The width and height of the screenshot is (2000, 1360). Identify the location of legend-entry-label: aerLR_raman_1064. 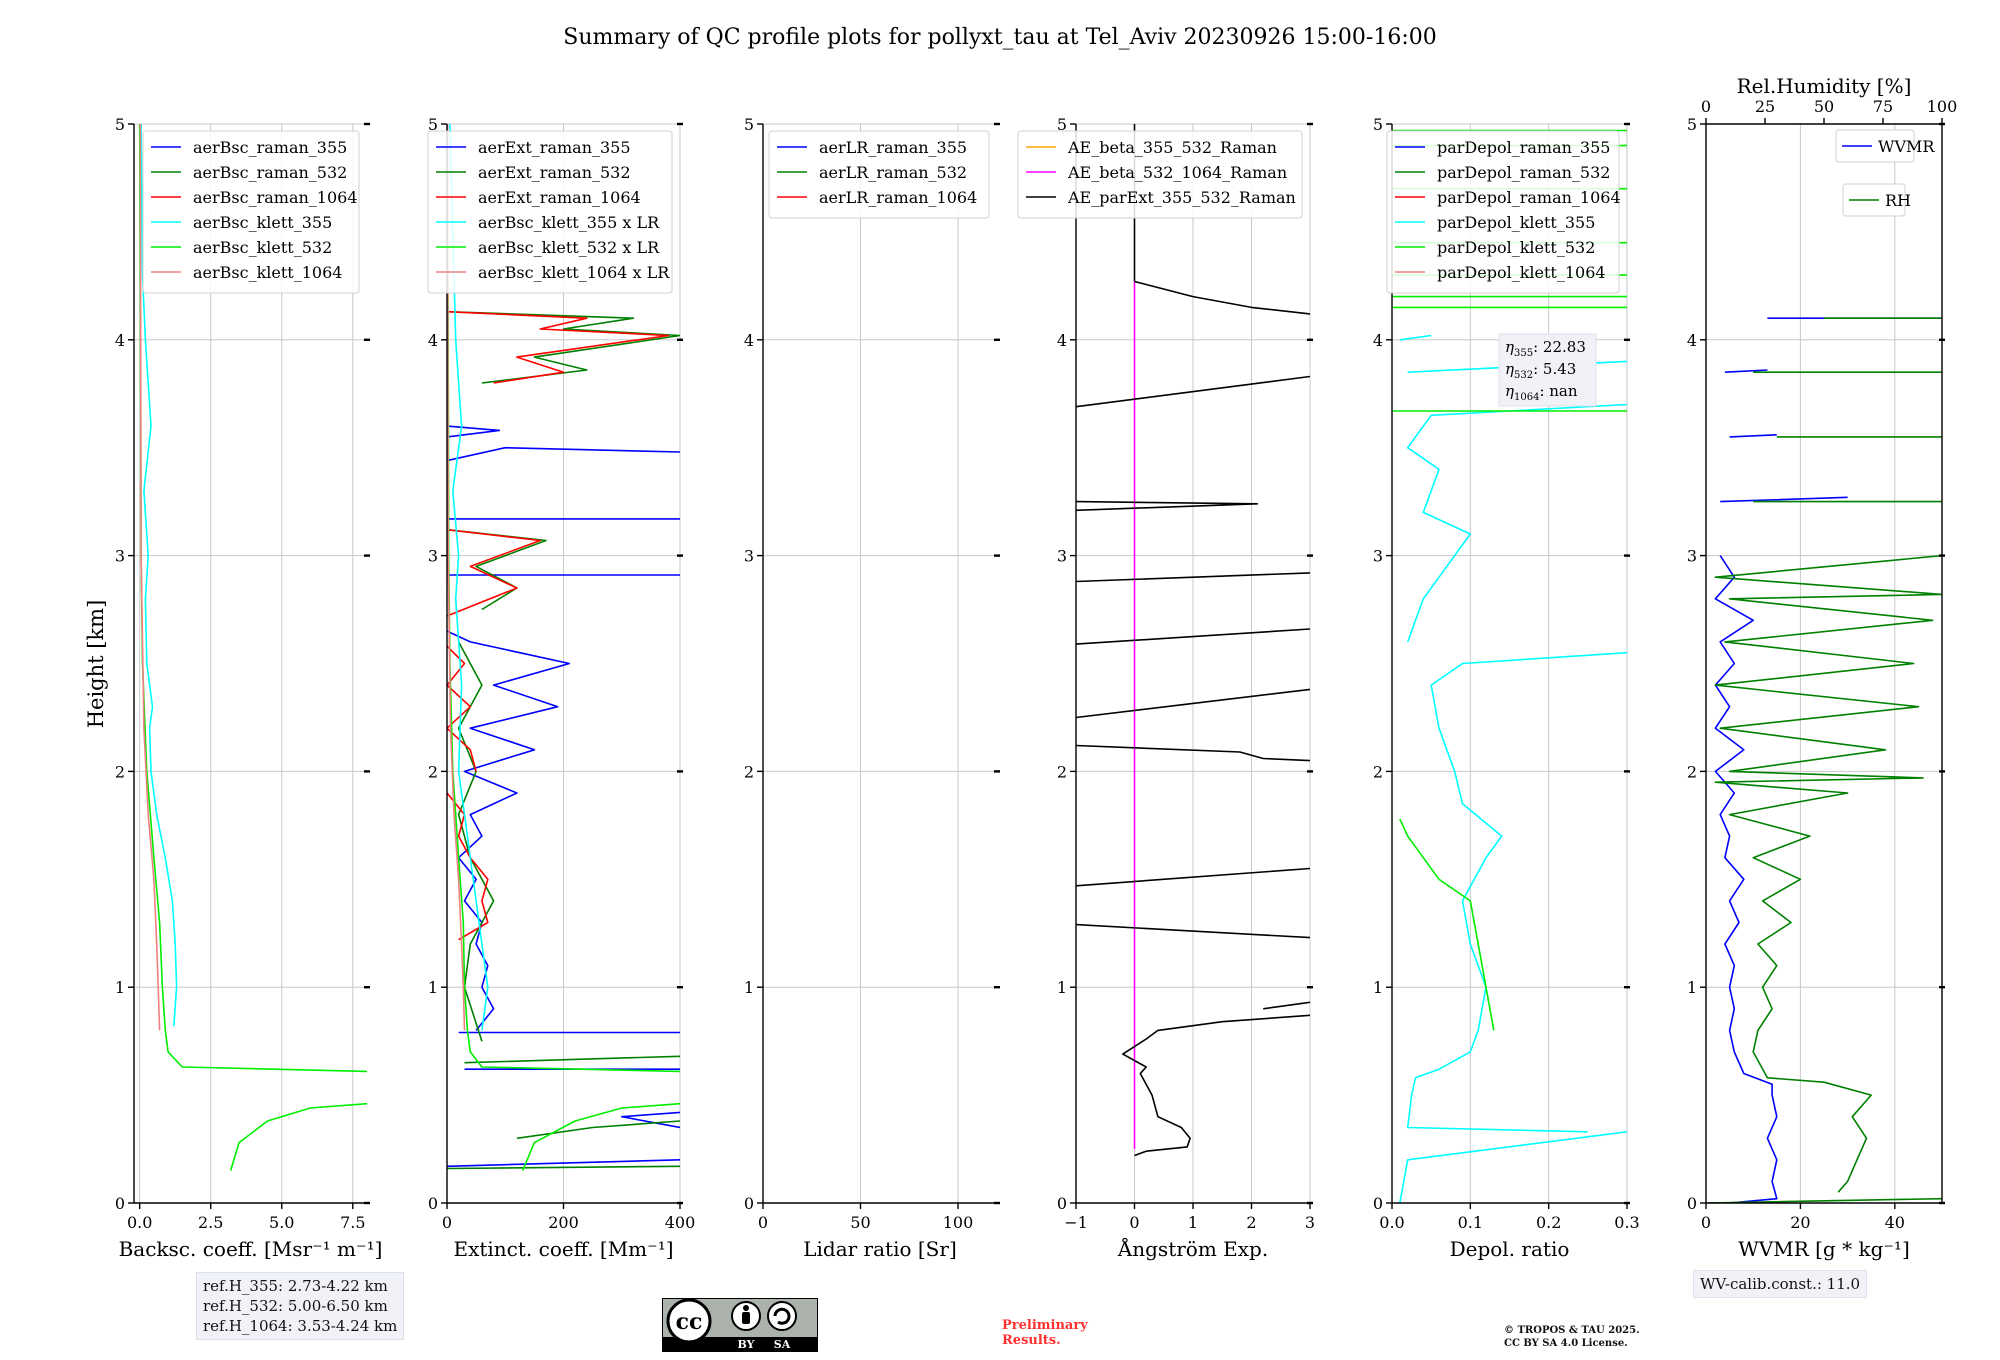
(898, 197).